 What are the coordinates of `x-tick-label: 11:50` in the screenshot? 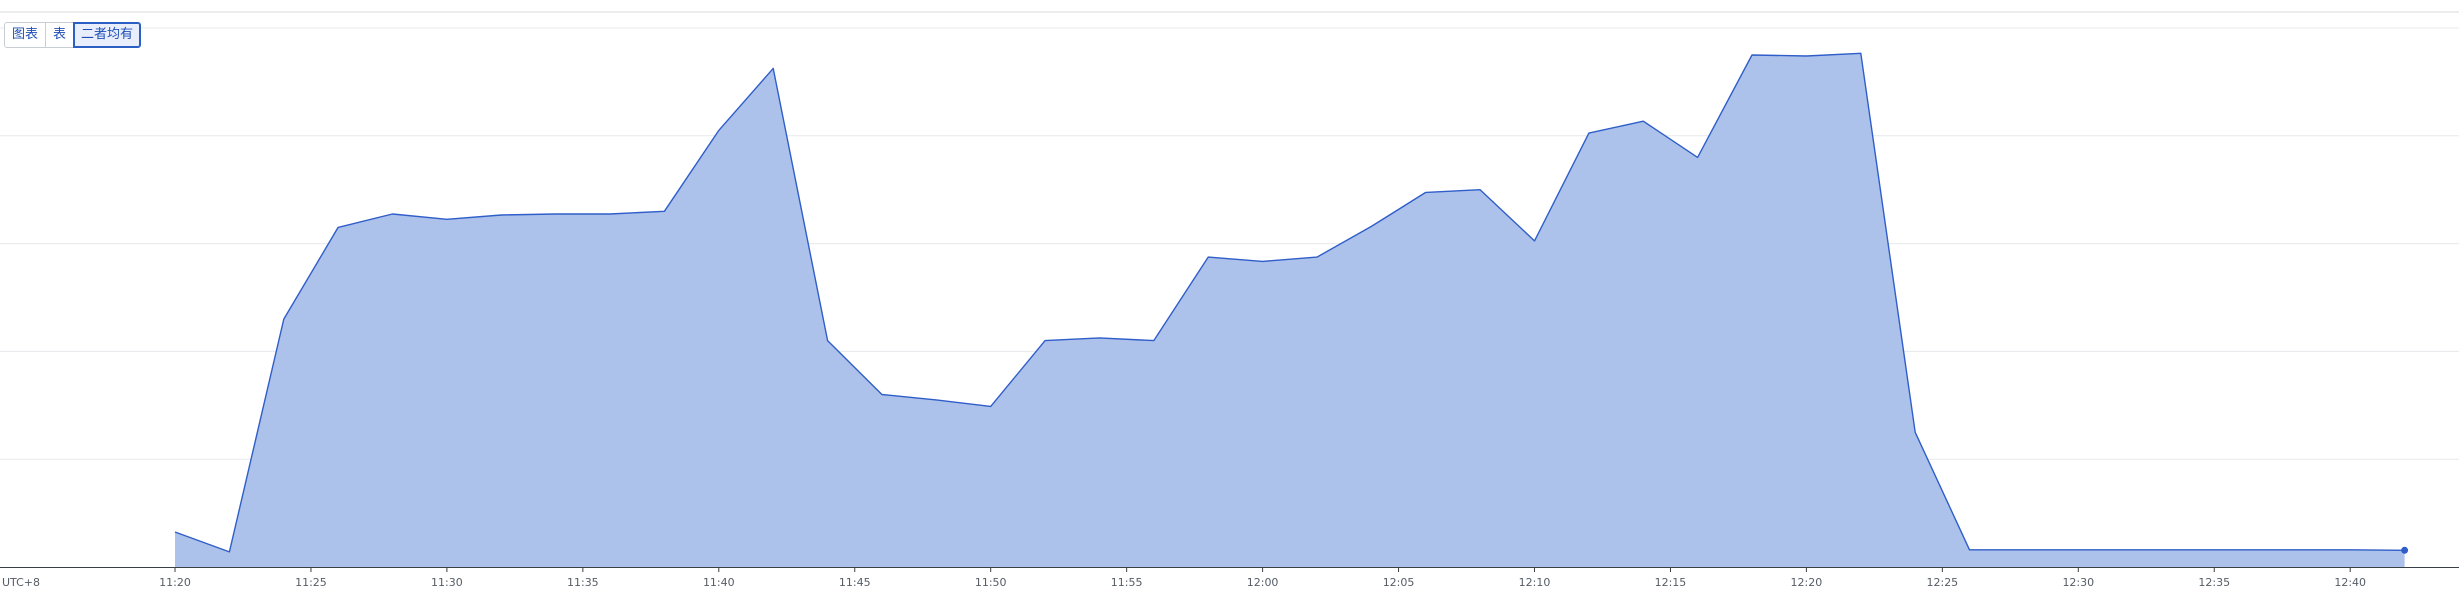 It's located at (991, 582).